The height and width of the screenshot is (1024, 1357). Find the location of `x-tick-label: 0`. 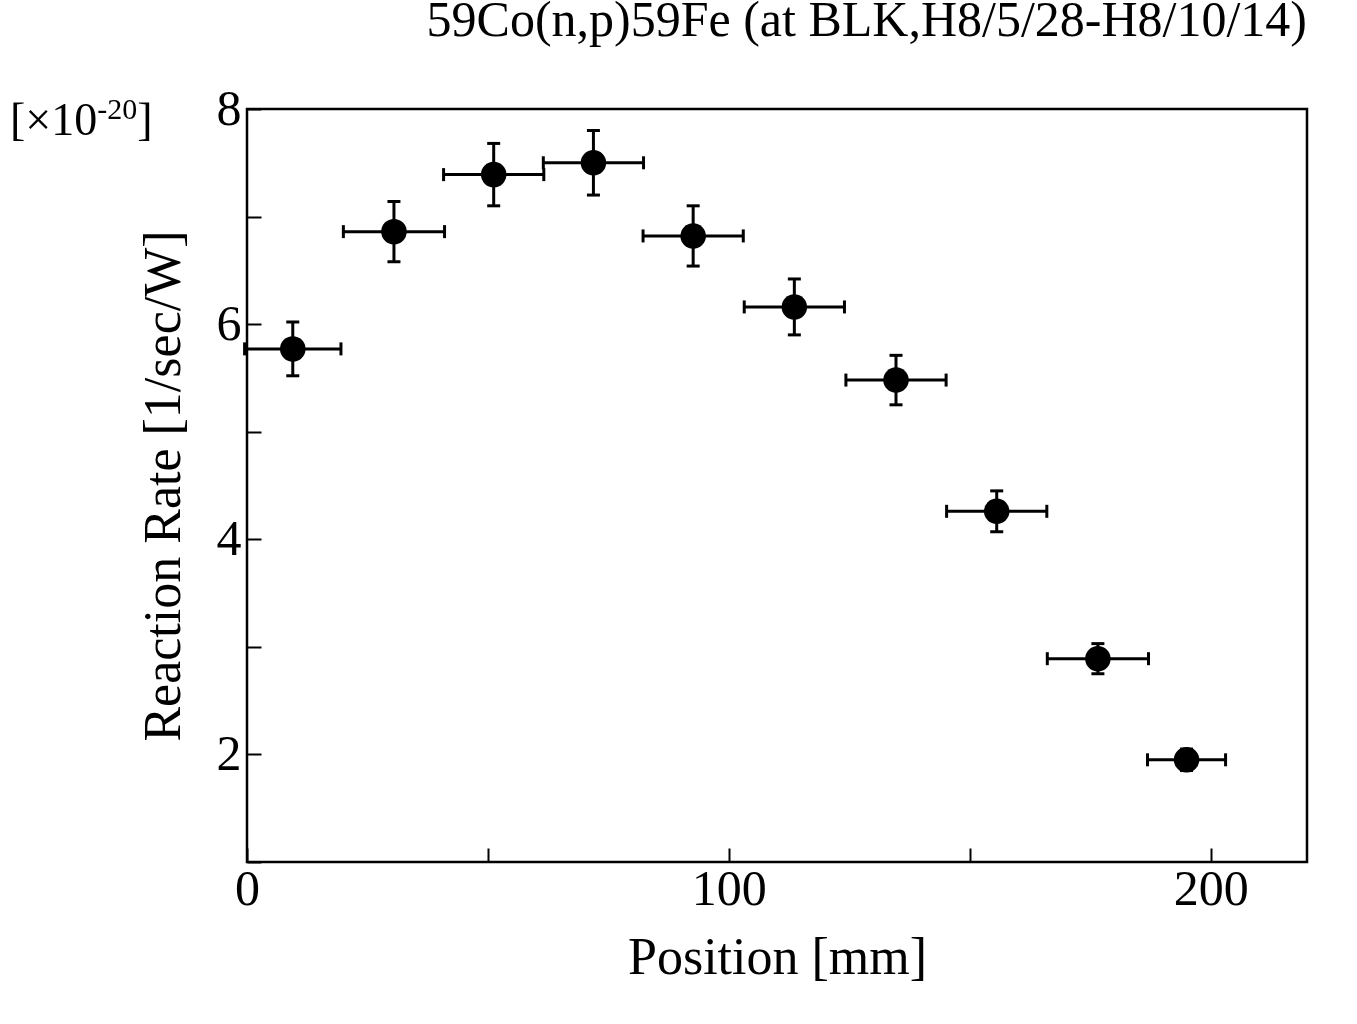

x-tick-label: 0 is located at coordinates (247, 887).